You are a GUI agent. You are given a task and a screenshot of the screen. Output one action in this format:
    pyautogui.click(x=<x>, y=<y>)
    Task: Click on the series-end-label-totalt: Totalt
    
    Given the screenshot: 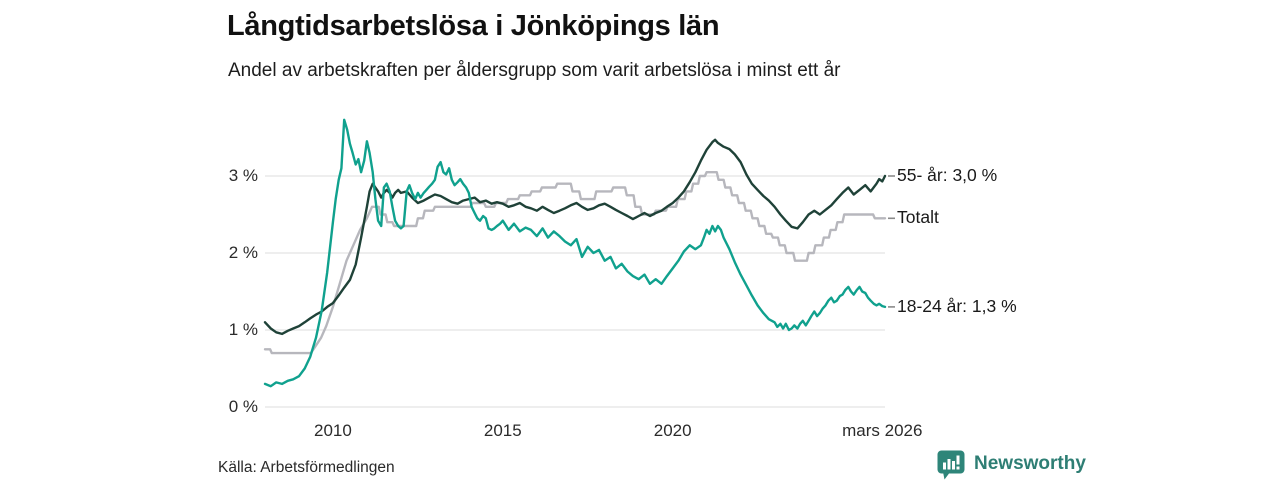 What is the action you would take?
    pyautogui.click(x=918, y=217)
    